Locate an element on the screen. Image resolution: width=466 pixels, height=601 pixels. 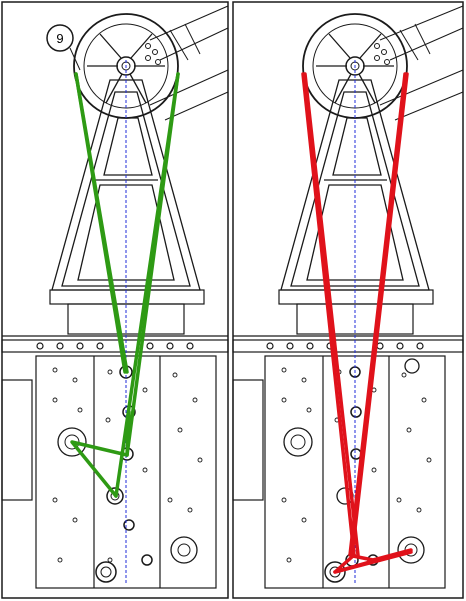
callout-9: 9 is located at coordinates (63, 47).